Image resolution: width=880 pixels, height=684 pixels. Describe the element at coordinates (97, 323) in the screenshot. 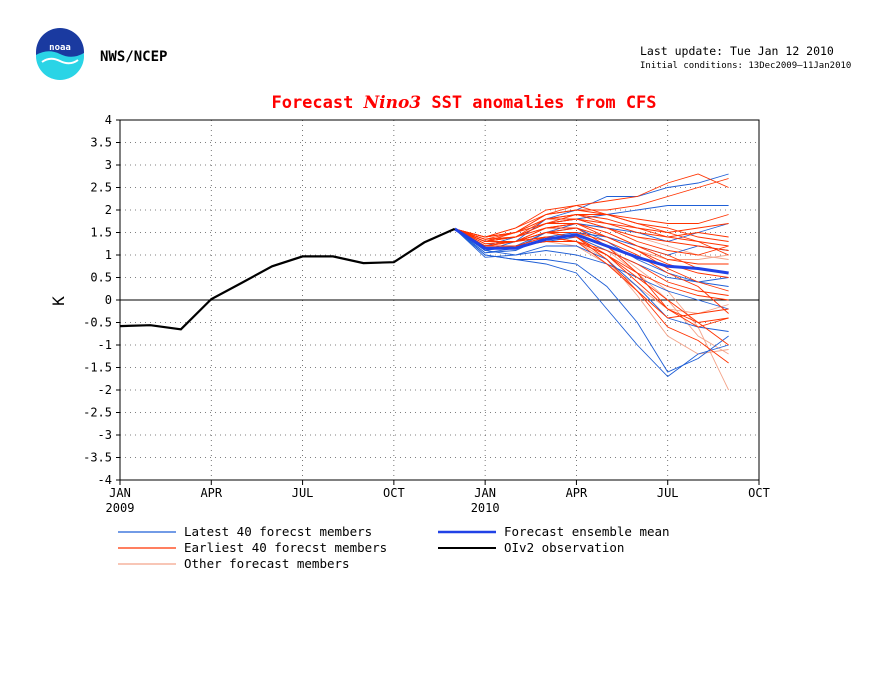

I see `y-tick-label: -0.5` at that location.